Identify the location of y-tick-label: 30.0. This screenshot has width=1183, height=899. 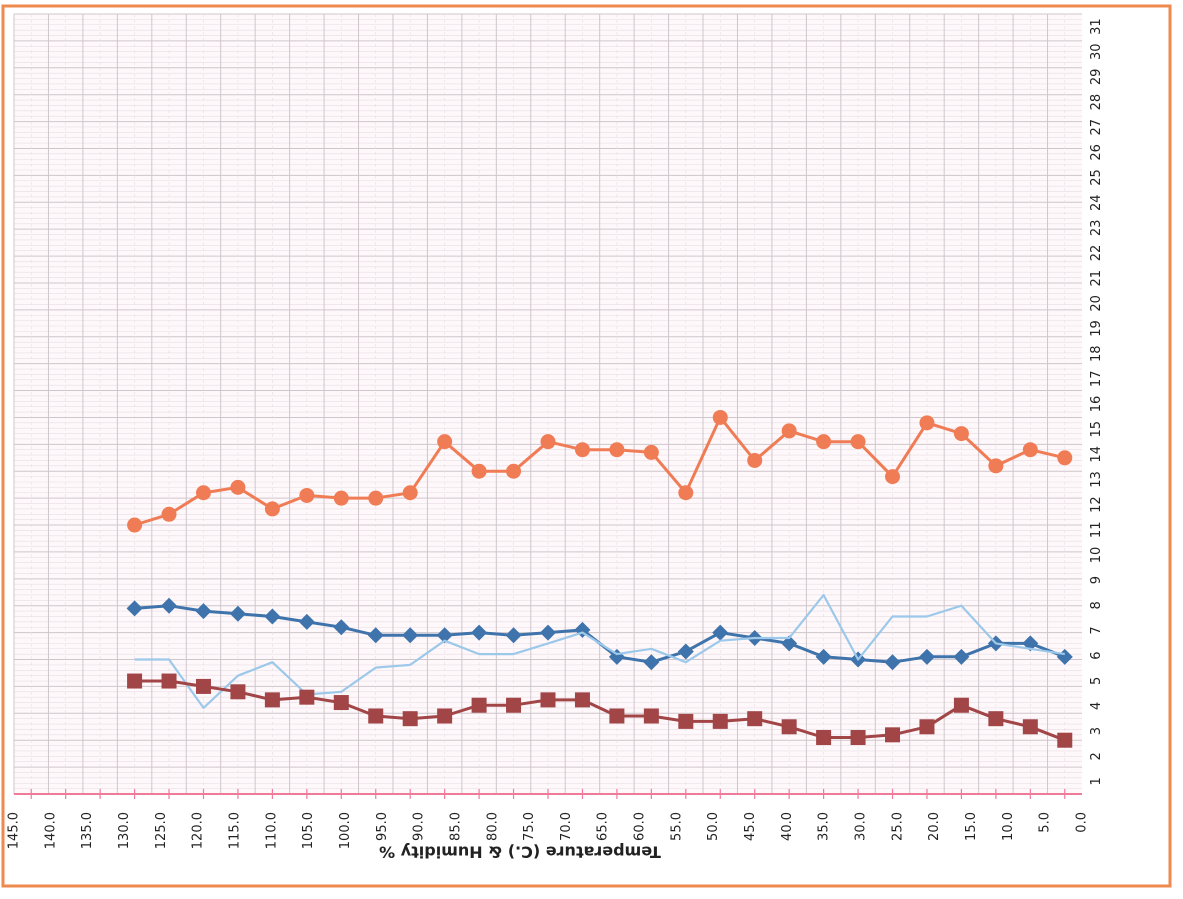
(861, 826).